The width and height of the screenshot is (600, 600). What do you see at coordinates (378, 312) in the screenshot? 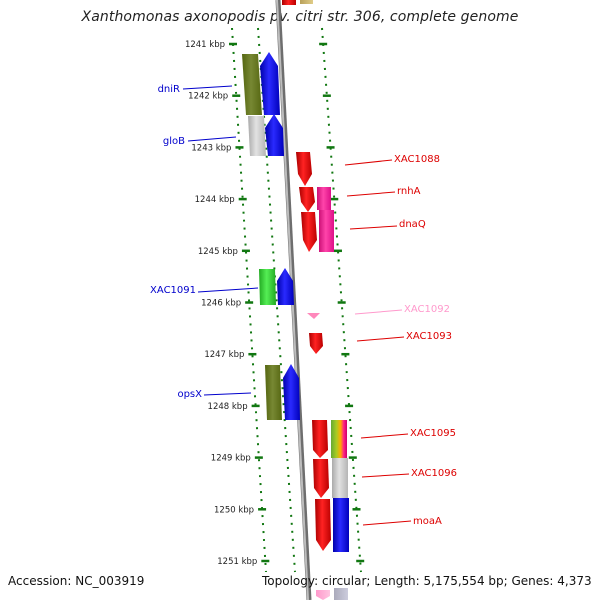
I see `gene-leader-line-XAC1092` at bounding box center [378, 312].